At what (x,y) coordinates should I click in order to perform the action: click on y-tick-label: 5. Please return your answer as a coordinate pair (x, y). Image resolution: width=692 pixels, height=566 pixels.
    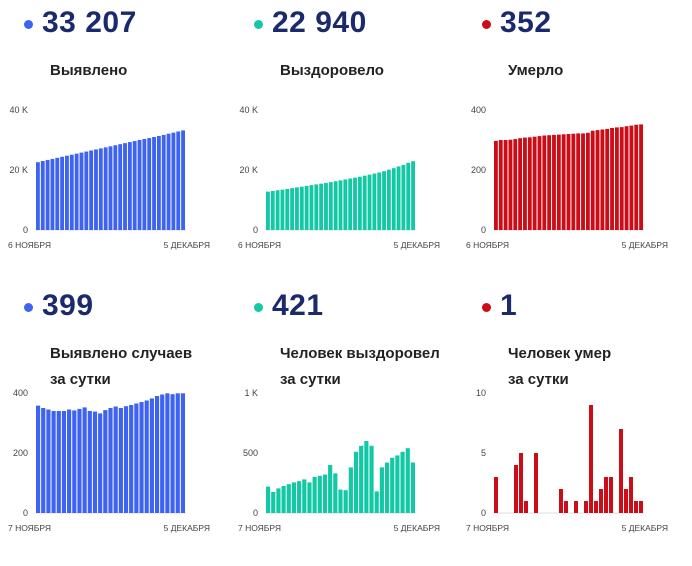
    Looking at the image, I should click on (483, 453).